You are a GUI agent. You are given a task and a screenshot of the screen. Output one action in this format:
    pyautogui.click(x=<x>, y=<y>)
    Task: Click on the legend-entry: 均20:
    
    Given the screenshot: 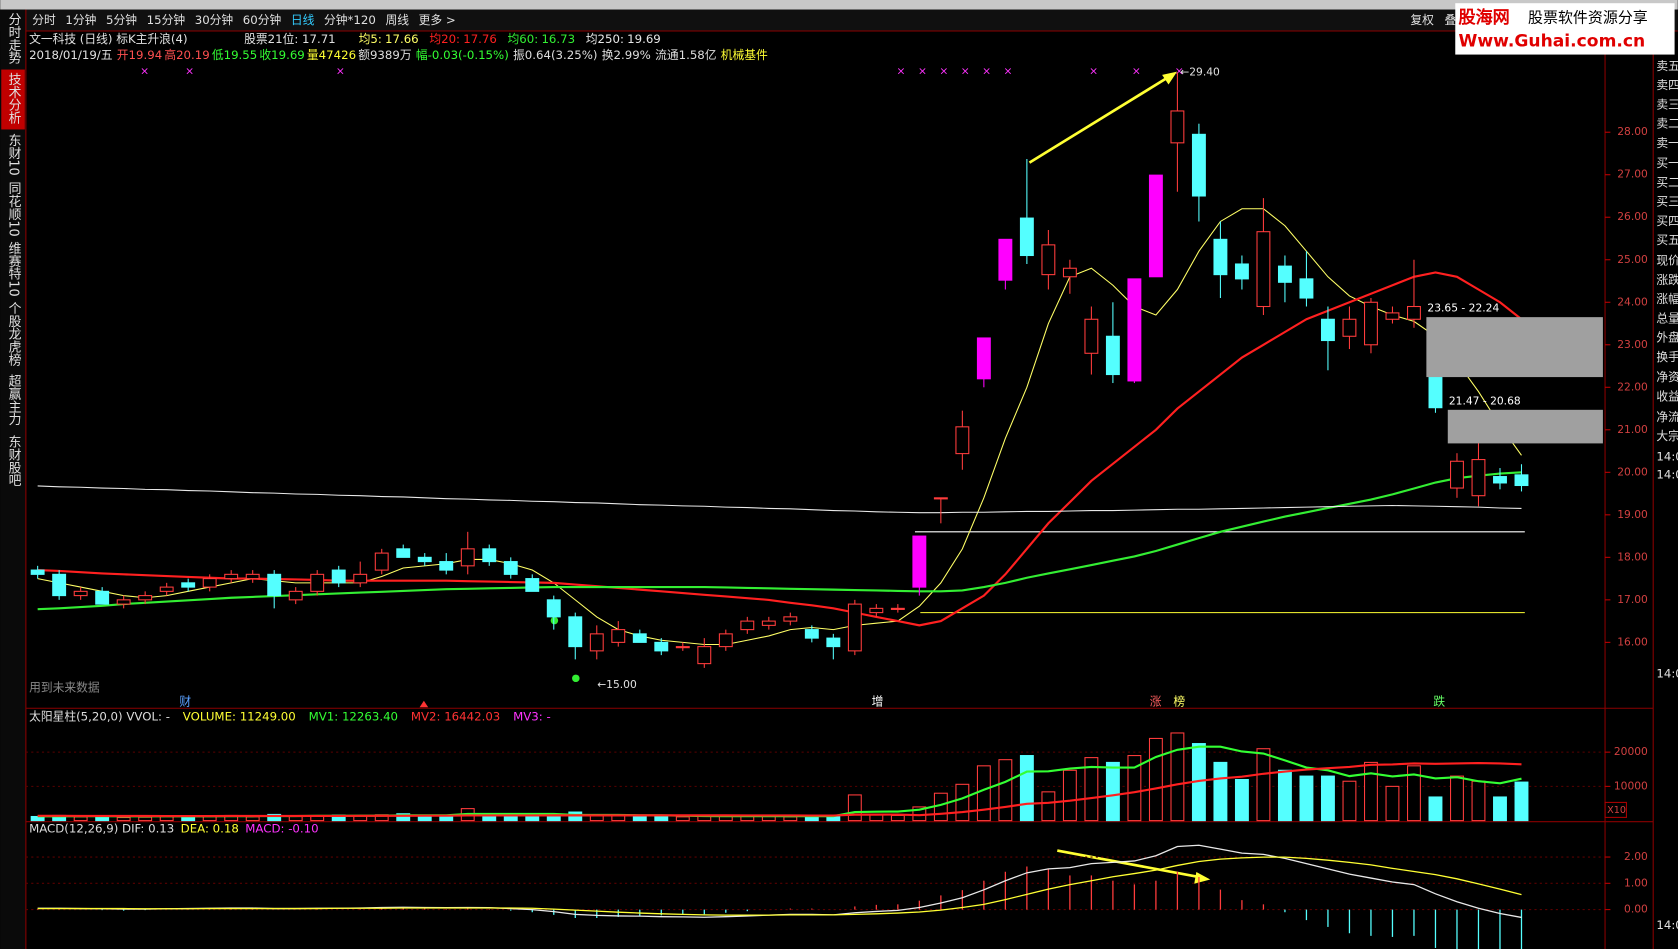 What is the action you would take?
    pyautogui.click(x=444, y=39)
    